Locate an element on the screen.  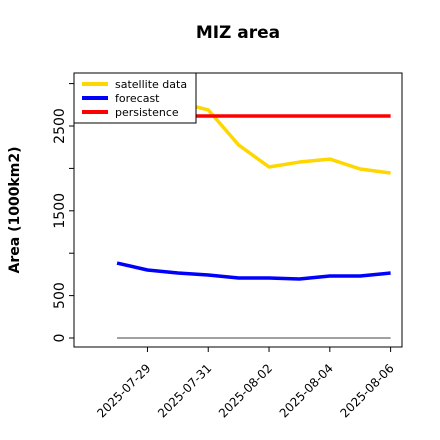
y-tick-label: 500 is located at coordinates (60, 295).